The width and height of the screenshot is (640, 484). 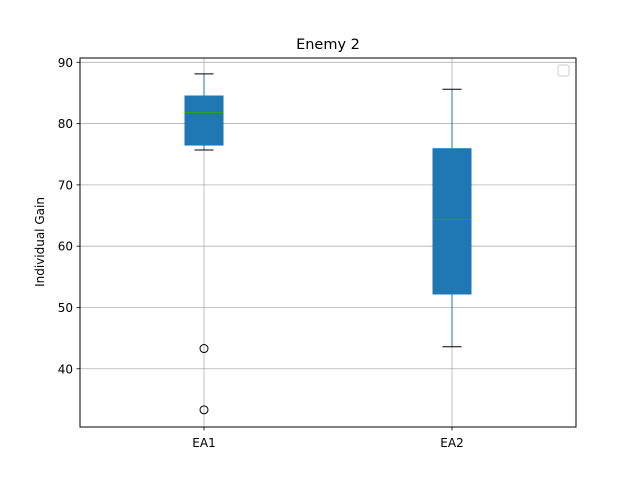 I want to click on x-tick-label: EA2, so click(x=451, y=443).